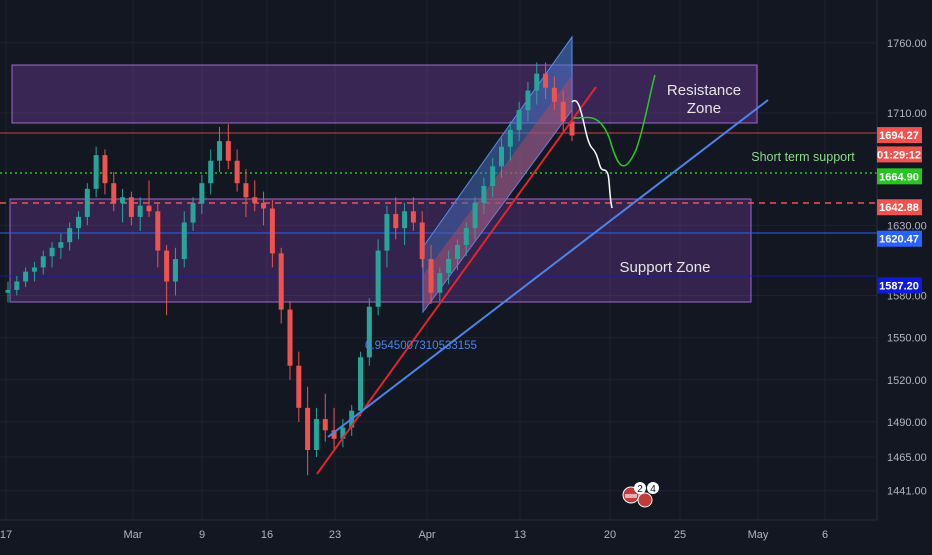  Describe the element at coordinates (614, 120) in the screenshot. I see `projection-green-path` at that location.